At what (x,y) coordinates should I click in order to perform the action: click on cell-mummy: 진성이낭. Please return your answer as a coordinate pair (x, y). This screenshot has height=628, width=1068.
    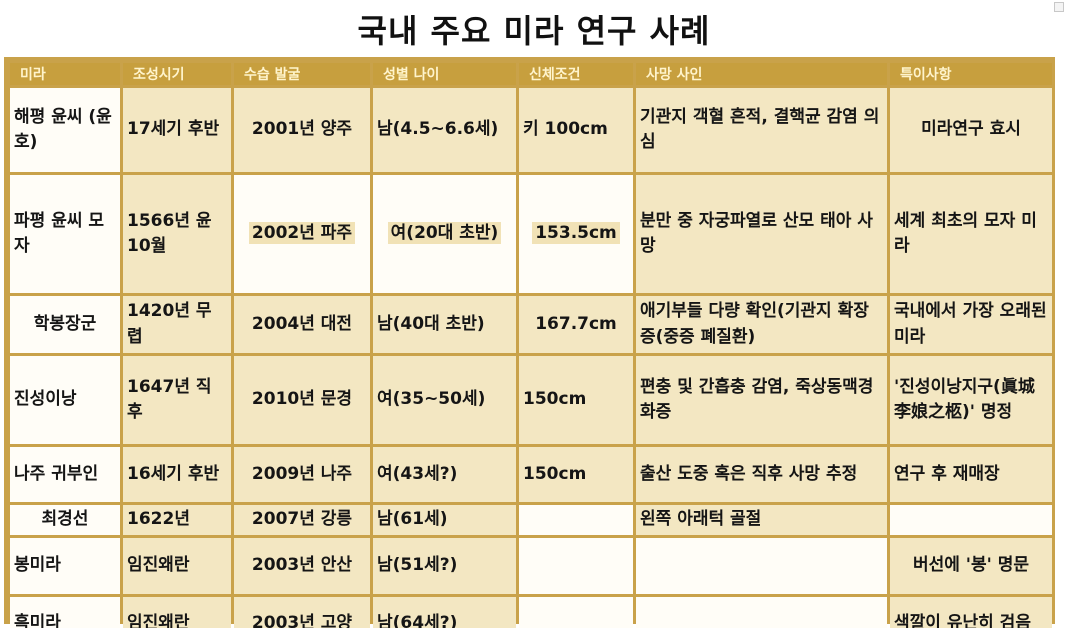
    Looking at the image, I should click on (65, 400).